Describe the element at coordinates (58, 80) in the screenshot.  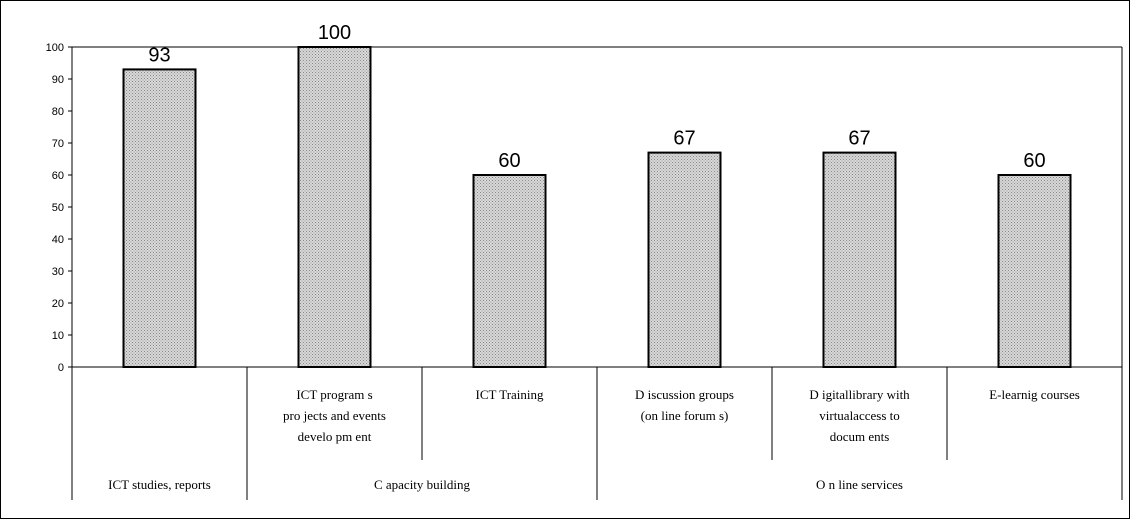
I see `y-tick-label: 90` at that location.